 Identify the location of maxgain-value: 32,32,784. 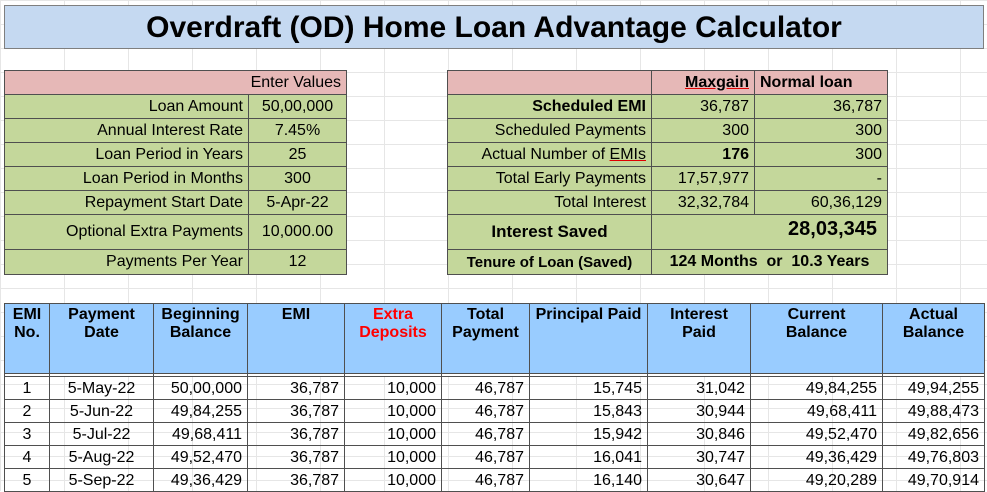
(703, 202).